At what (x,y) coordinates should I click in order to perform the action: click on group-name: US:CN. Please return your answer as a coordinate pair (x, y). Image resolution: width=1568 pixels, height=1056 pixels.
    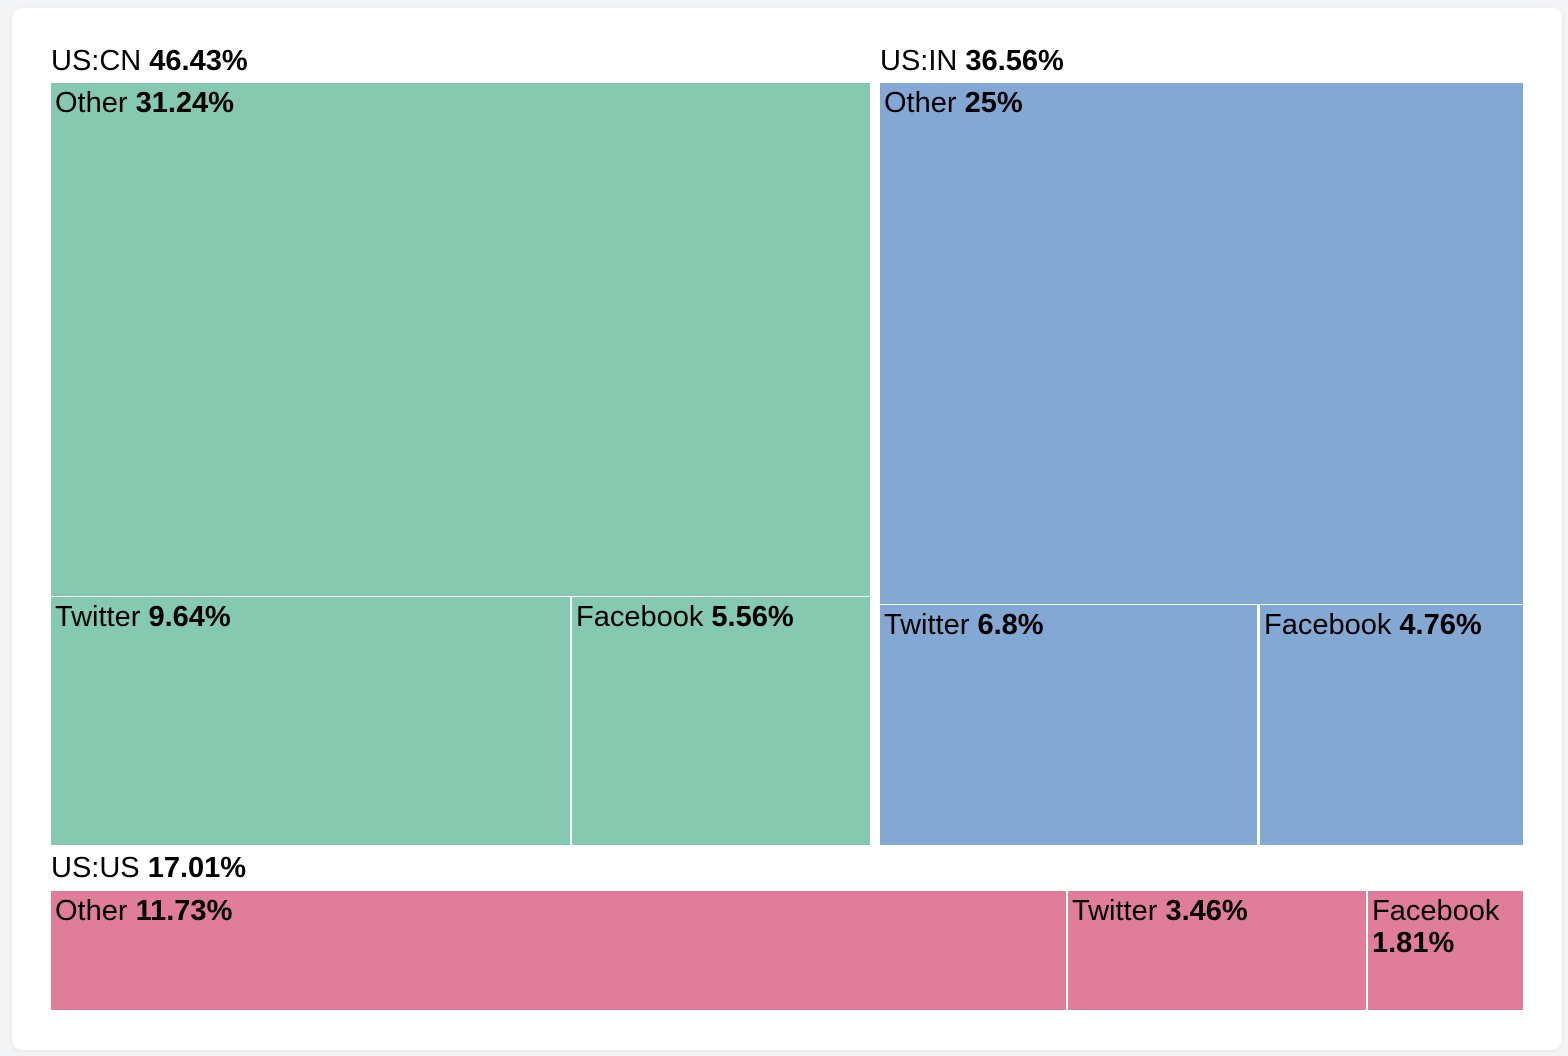
    Looking at the image, I should click on (100, 61).